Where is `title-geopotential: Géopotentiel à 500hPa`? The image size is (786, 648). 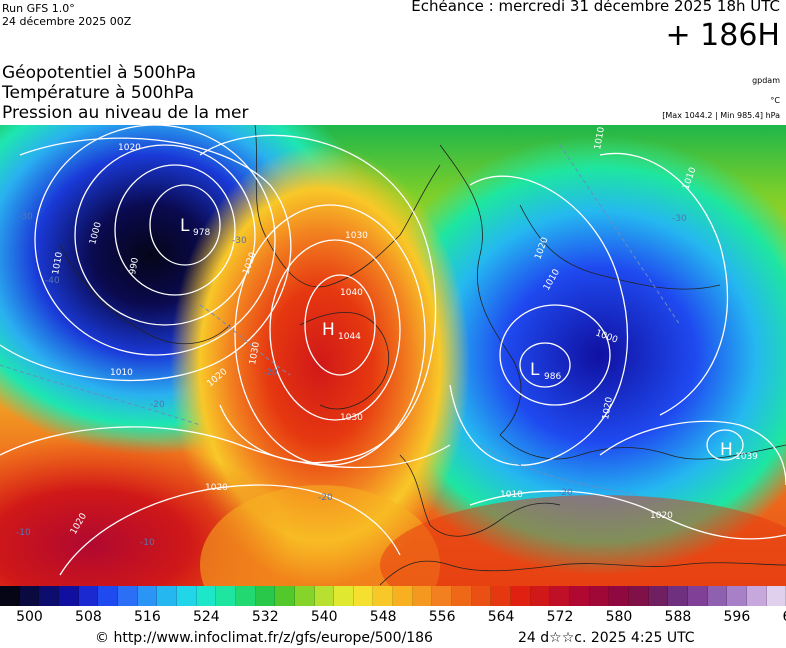 title-geopotential: Géopotentiel à 500hPa is located at coordinates (99, 73).